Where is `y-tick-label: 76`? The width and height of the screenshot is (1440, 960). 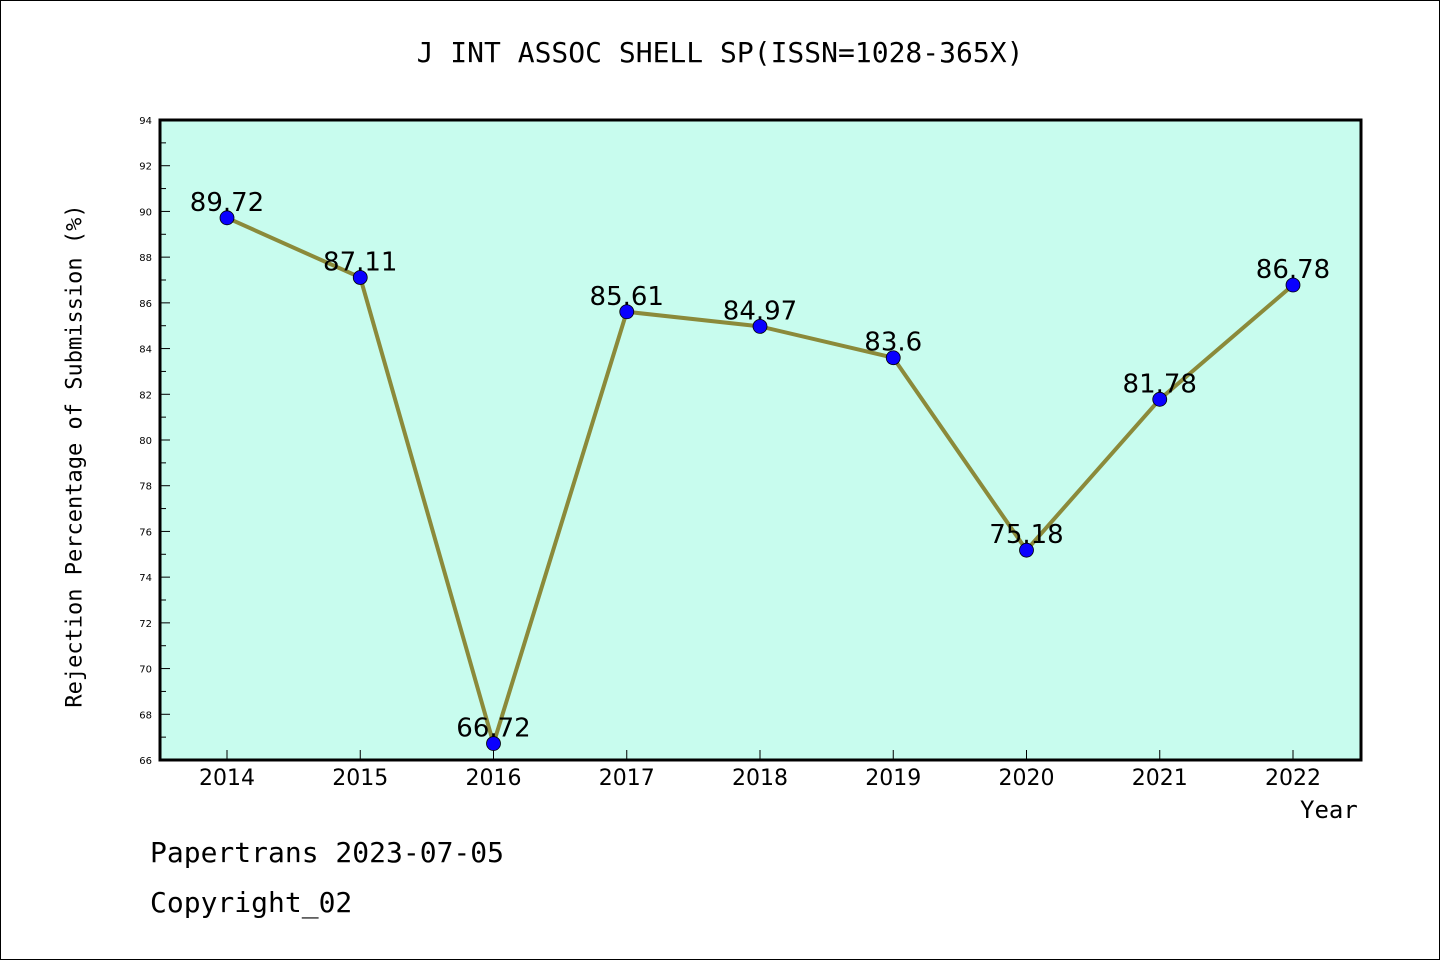
y-tick-label: 76 is located at coordinates (145, 532).